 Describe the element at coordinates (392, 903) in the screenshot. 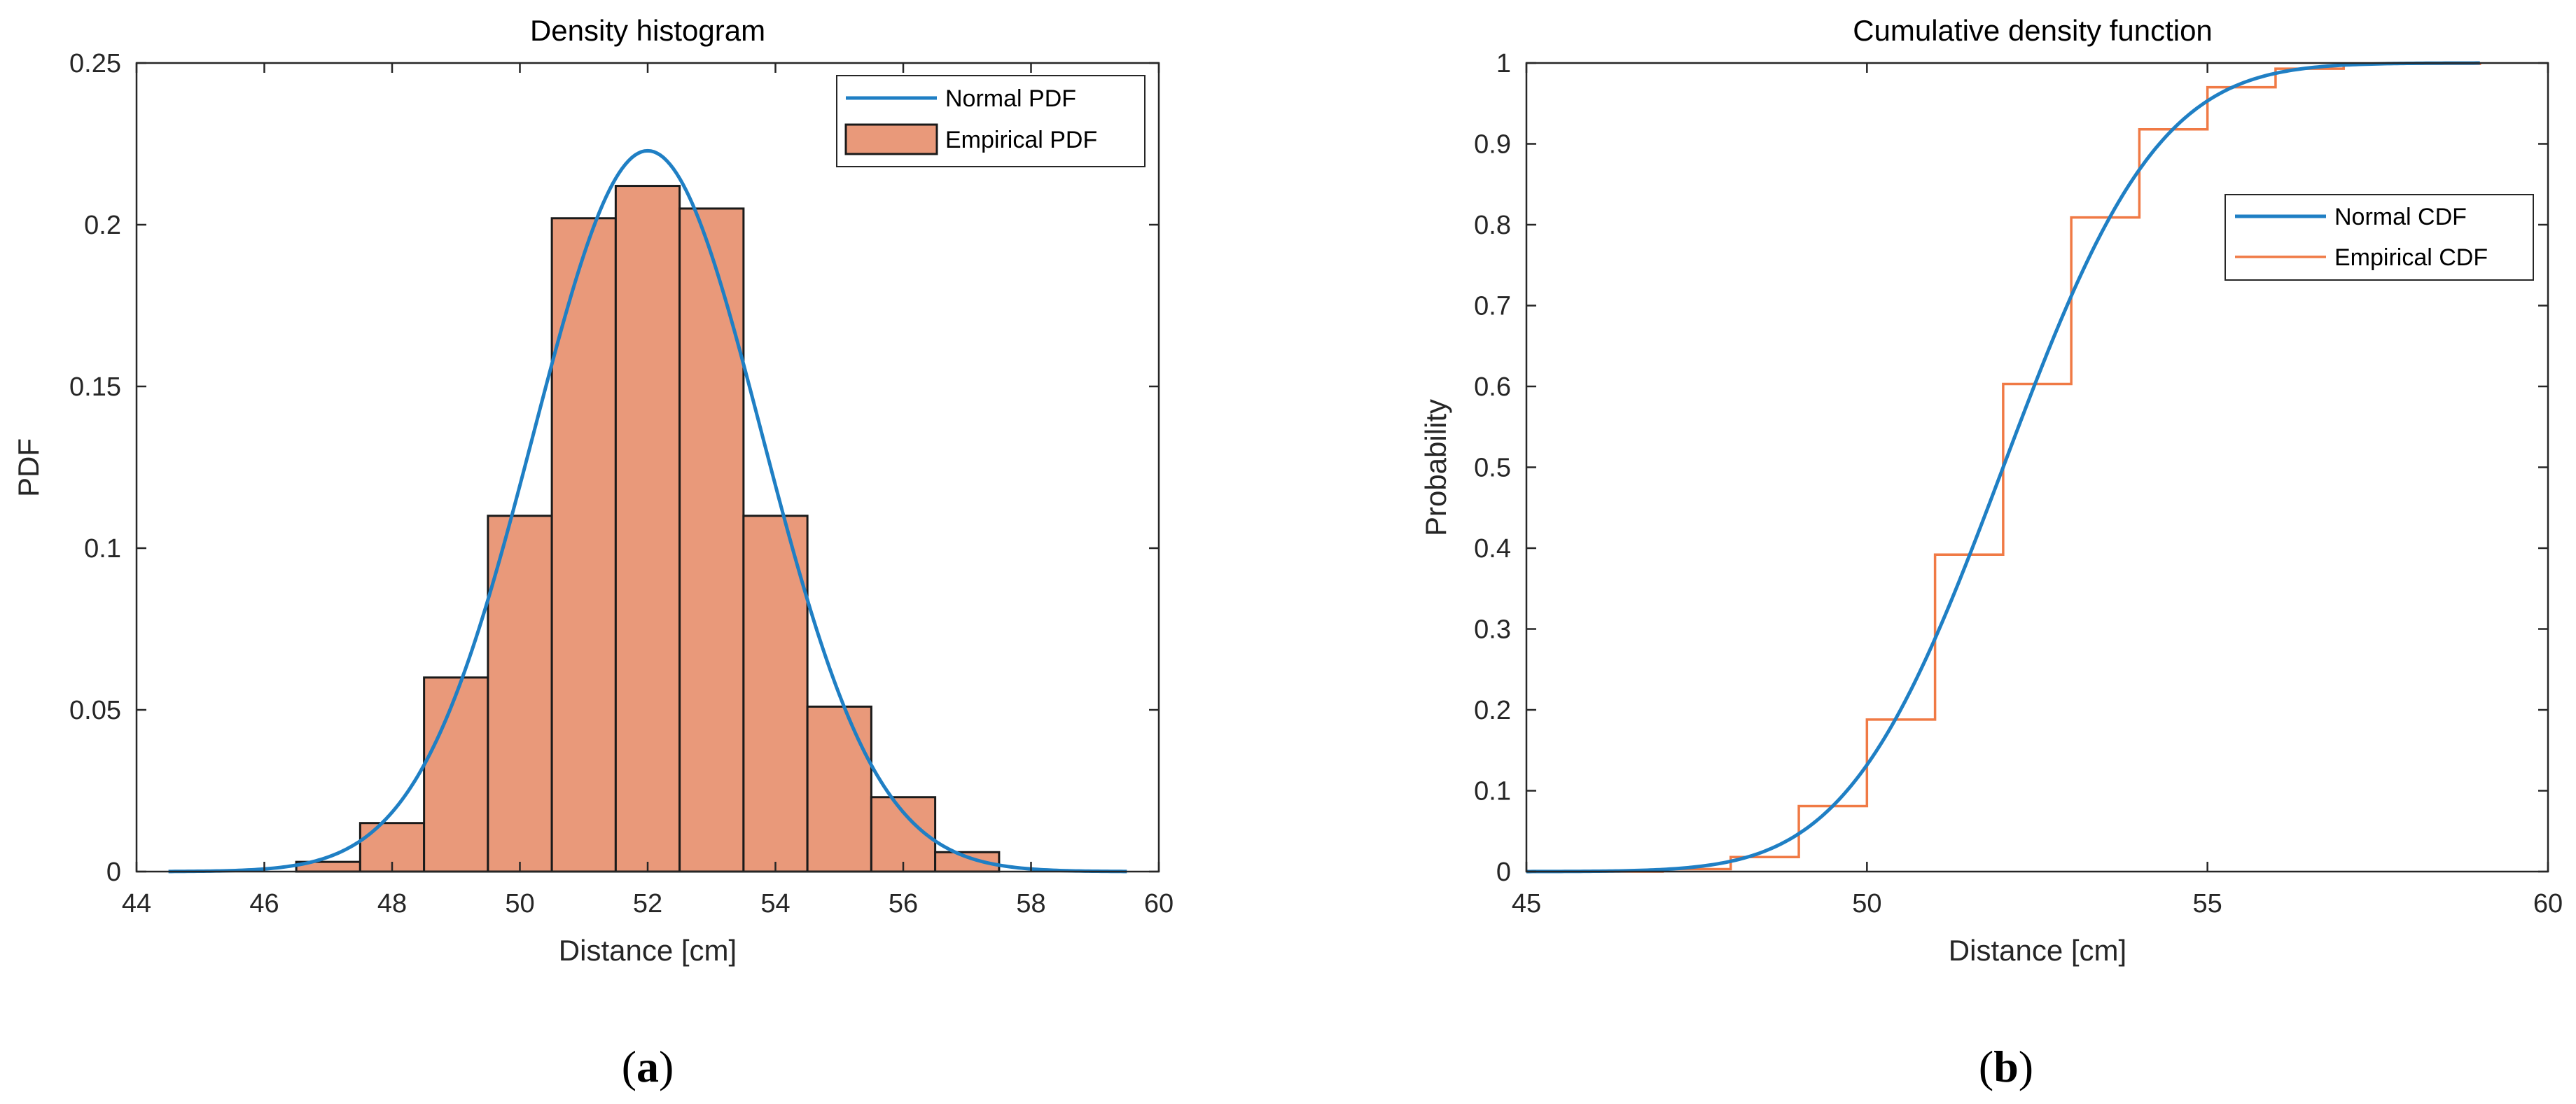

I see `x-tick-label: 48` at that location.